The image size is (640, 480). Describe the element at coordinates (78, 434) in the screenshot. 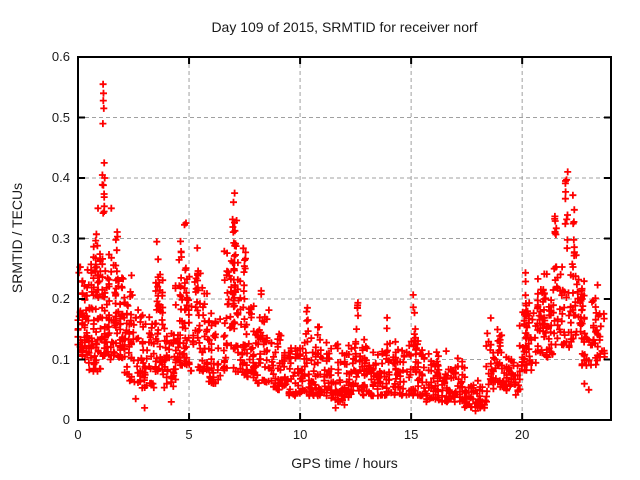

I see `x-tick-label: 0` at that location.